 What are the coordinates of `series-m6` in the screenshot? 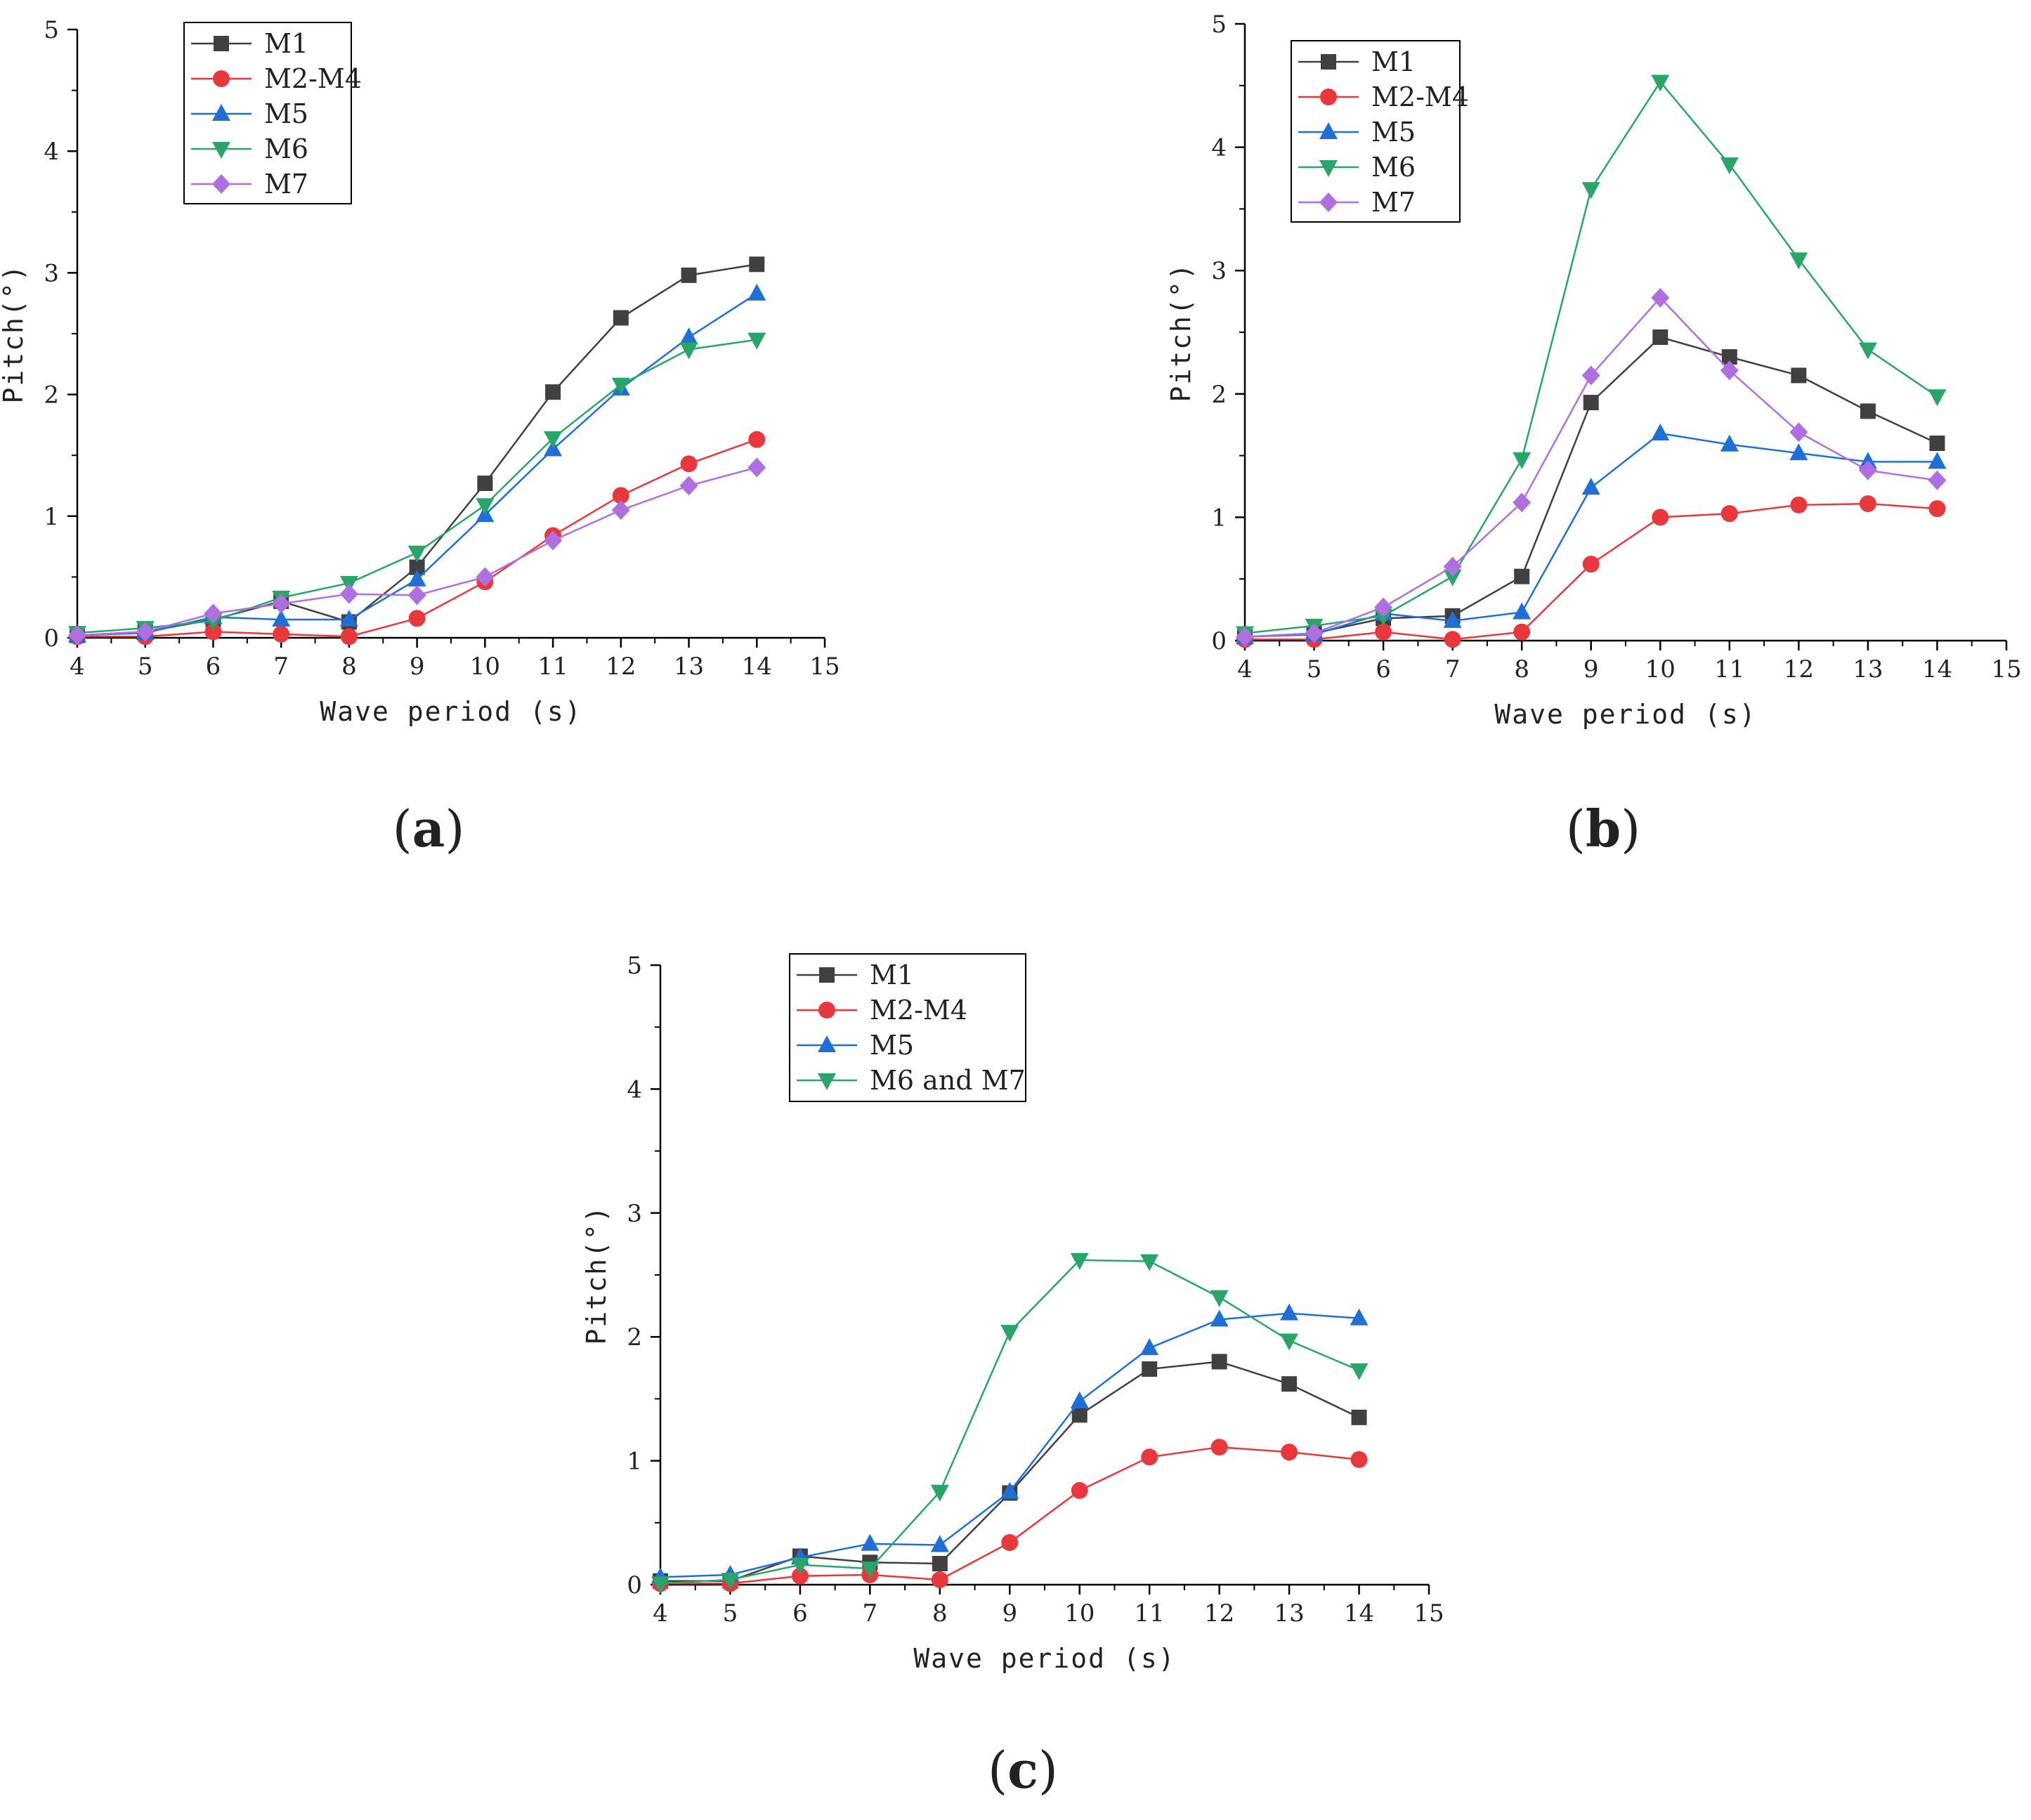 It's located at (417, 487).